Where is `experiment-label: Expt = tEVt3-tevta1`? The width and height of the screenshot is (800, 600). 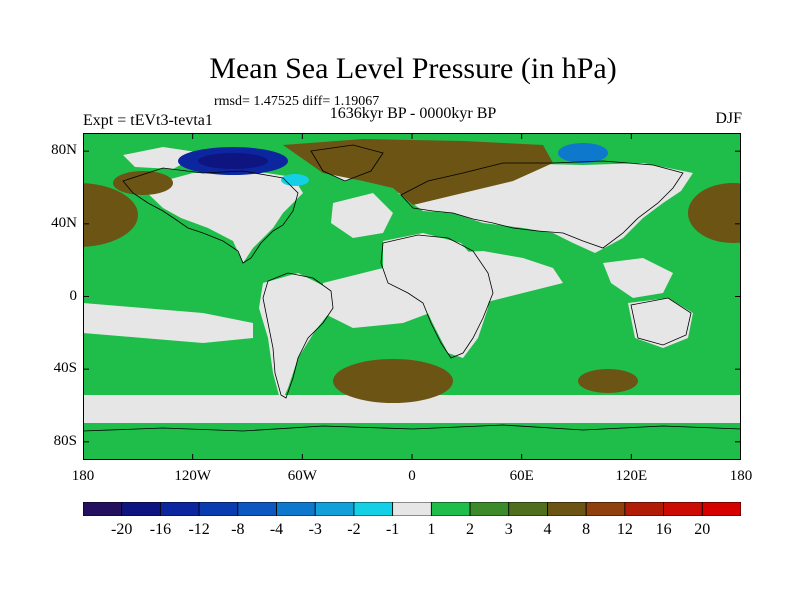
experiment-label: Expt = tEVt3-tevta1 is located at coordinates (148, 120).